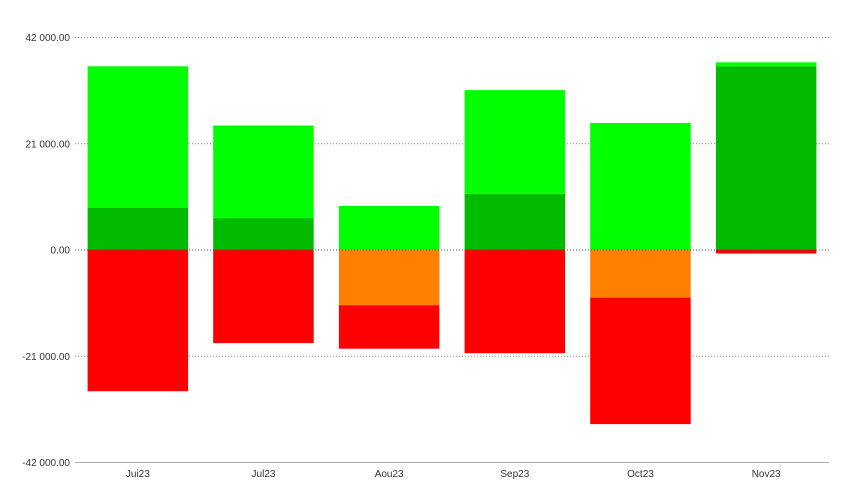 This screenshot has width=849, height=491. Describe the element at coordinates (48, 38) in the screenshot. I see `y-tick-label: 42 000.00` at that location.